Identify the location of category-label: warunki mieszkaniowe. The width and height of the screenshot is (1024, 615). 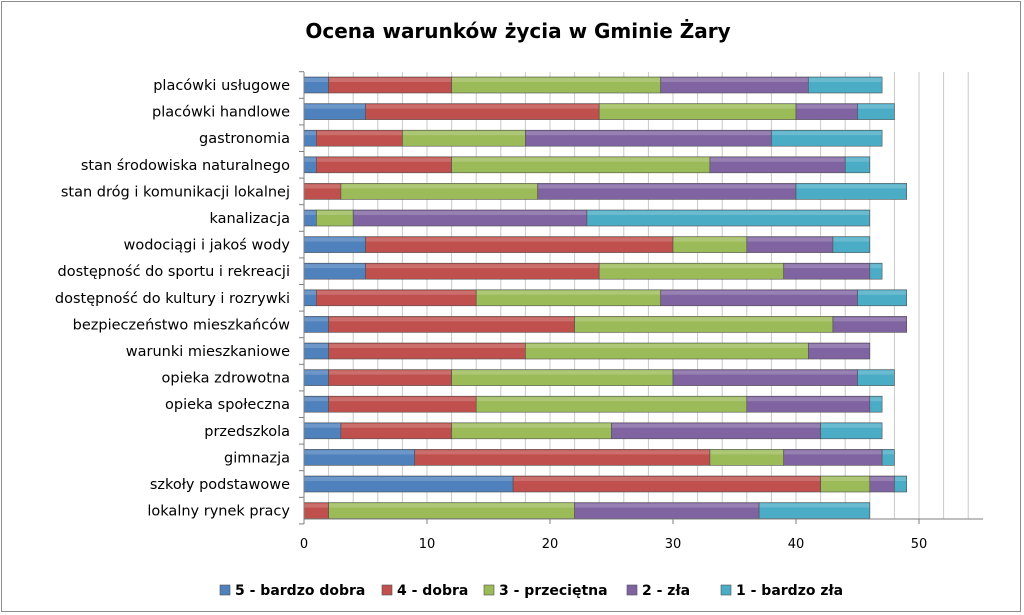
(208, 352).